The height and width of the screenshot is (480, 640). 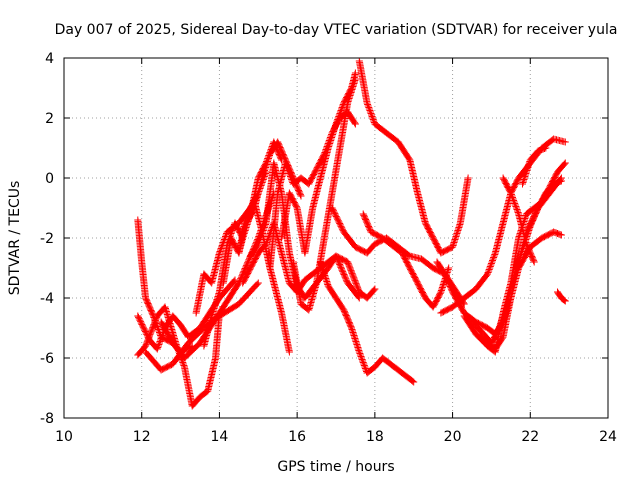 What do you see at coordinates (142, 437) in the screenshot?
I see `x-tick-label: 12` at bounding box center [142, 437].